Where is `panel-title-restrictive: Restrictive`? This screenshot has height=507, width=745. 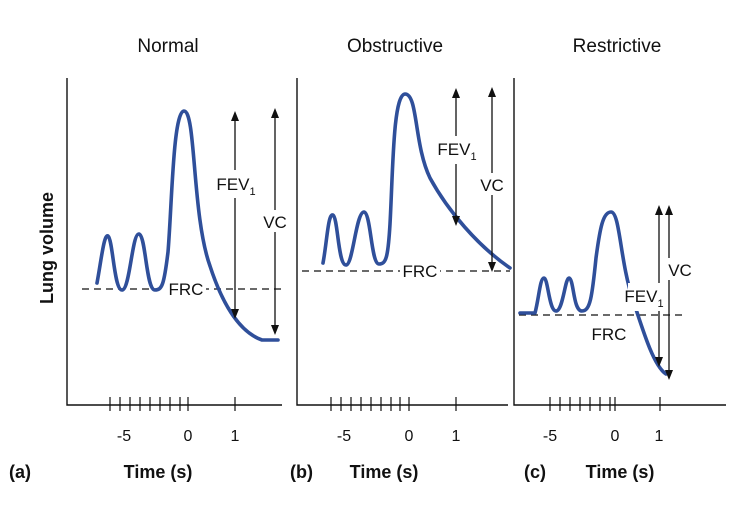
panel-title-restrictive: Restrictive is located at coordinates (617, 46).